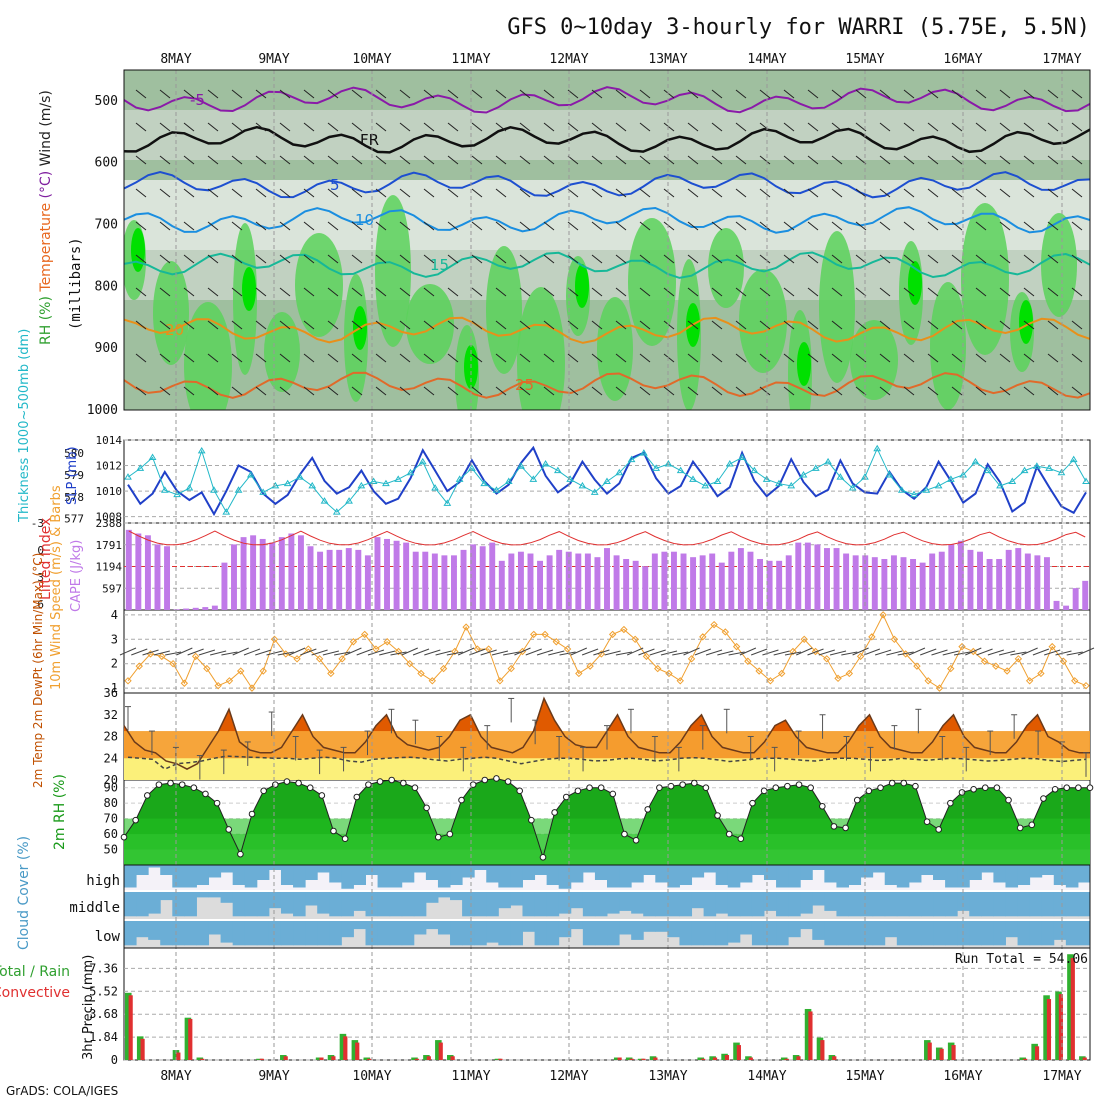 Image resolution: width=1100 pixels, height=1100 pixels. Describe the element at coordinates (766, 59) in the screenshot. I see `date-label-top: 14MAY` at that location.